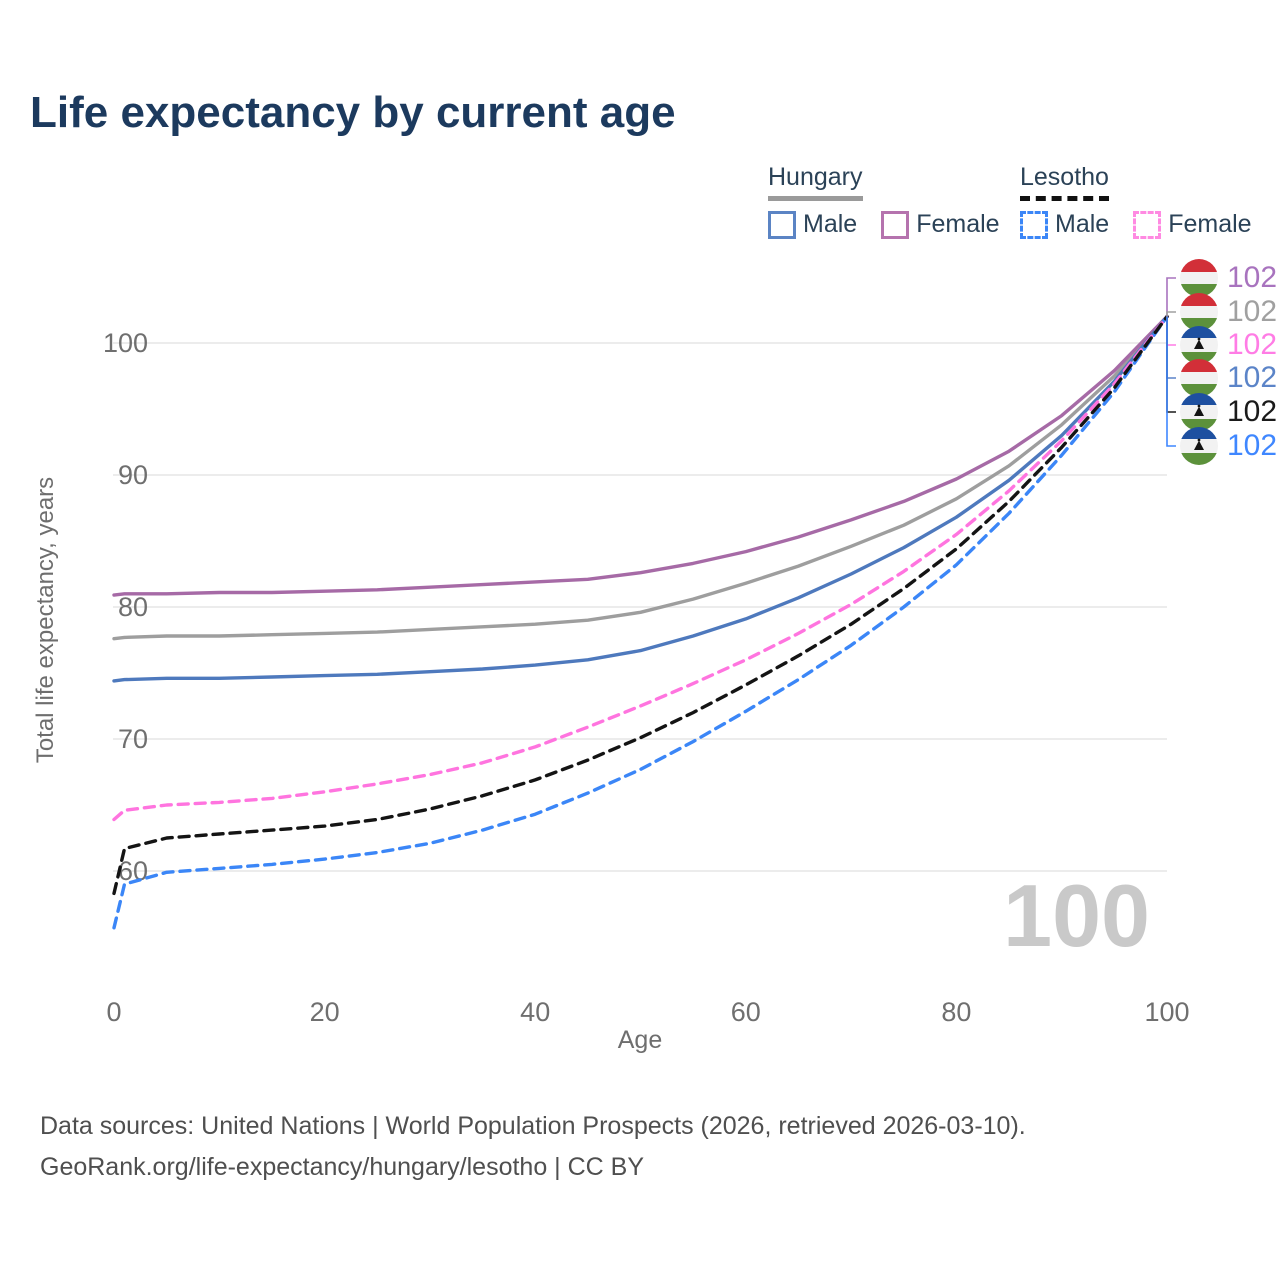 This screenshot has height=1280, width=1280. Describe the element at coordinates (325, 1012) in the screenshot. I see `x-tick-label-20: 20` at that location.